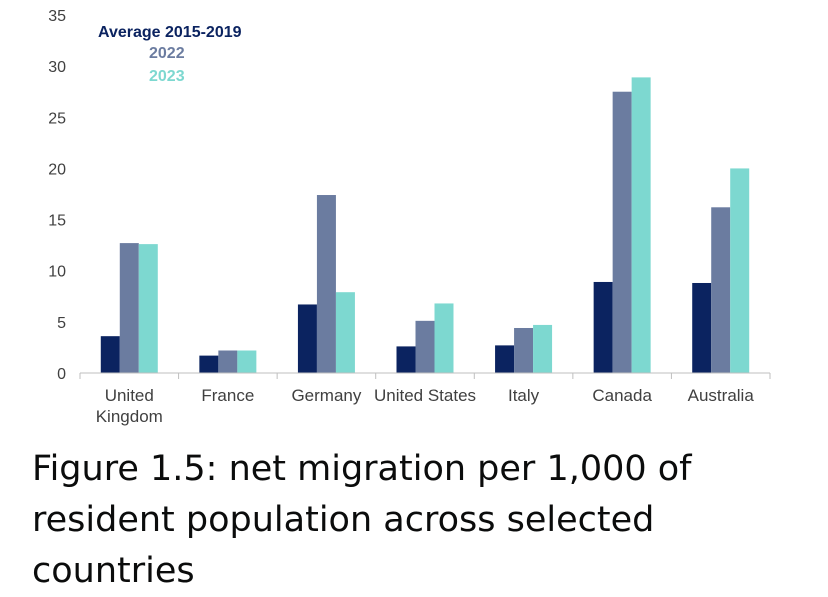  I want to click on y-axis-ticks: 0 5 10 15 20 25 30 35, so click(57, 195).